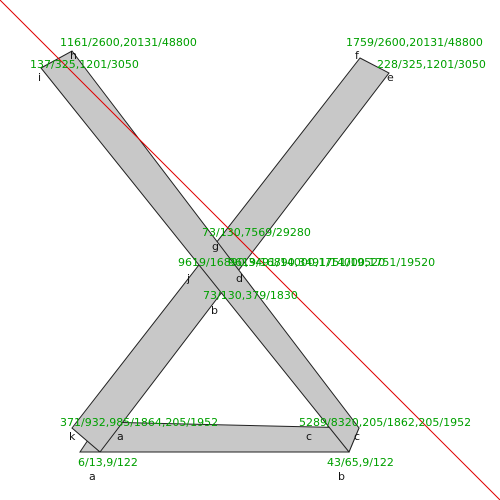 The width and height of the screenshot is (500, 500). I want to click on coord-j: 9619/16890,3491/14000,1751/19520, so click(281, 262).